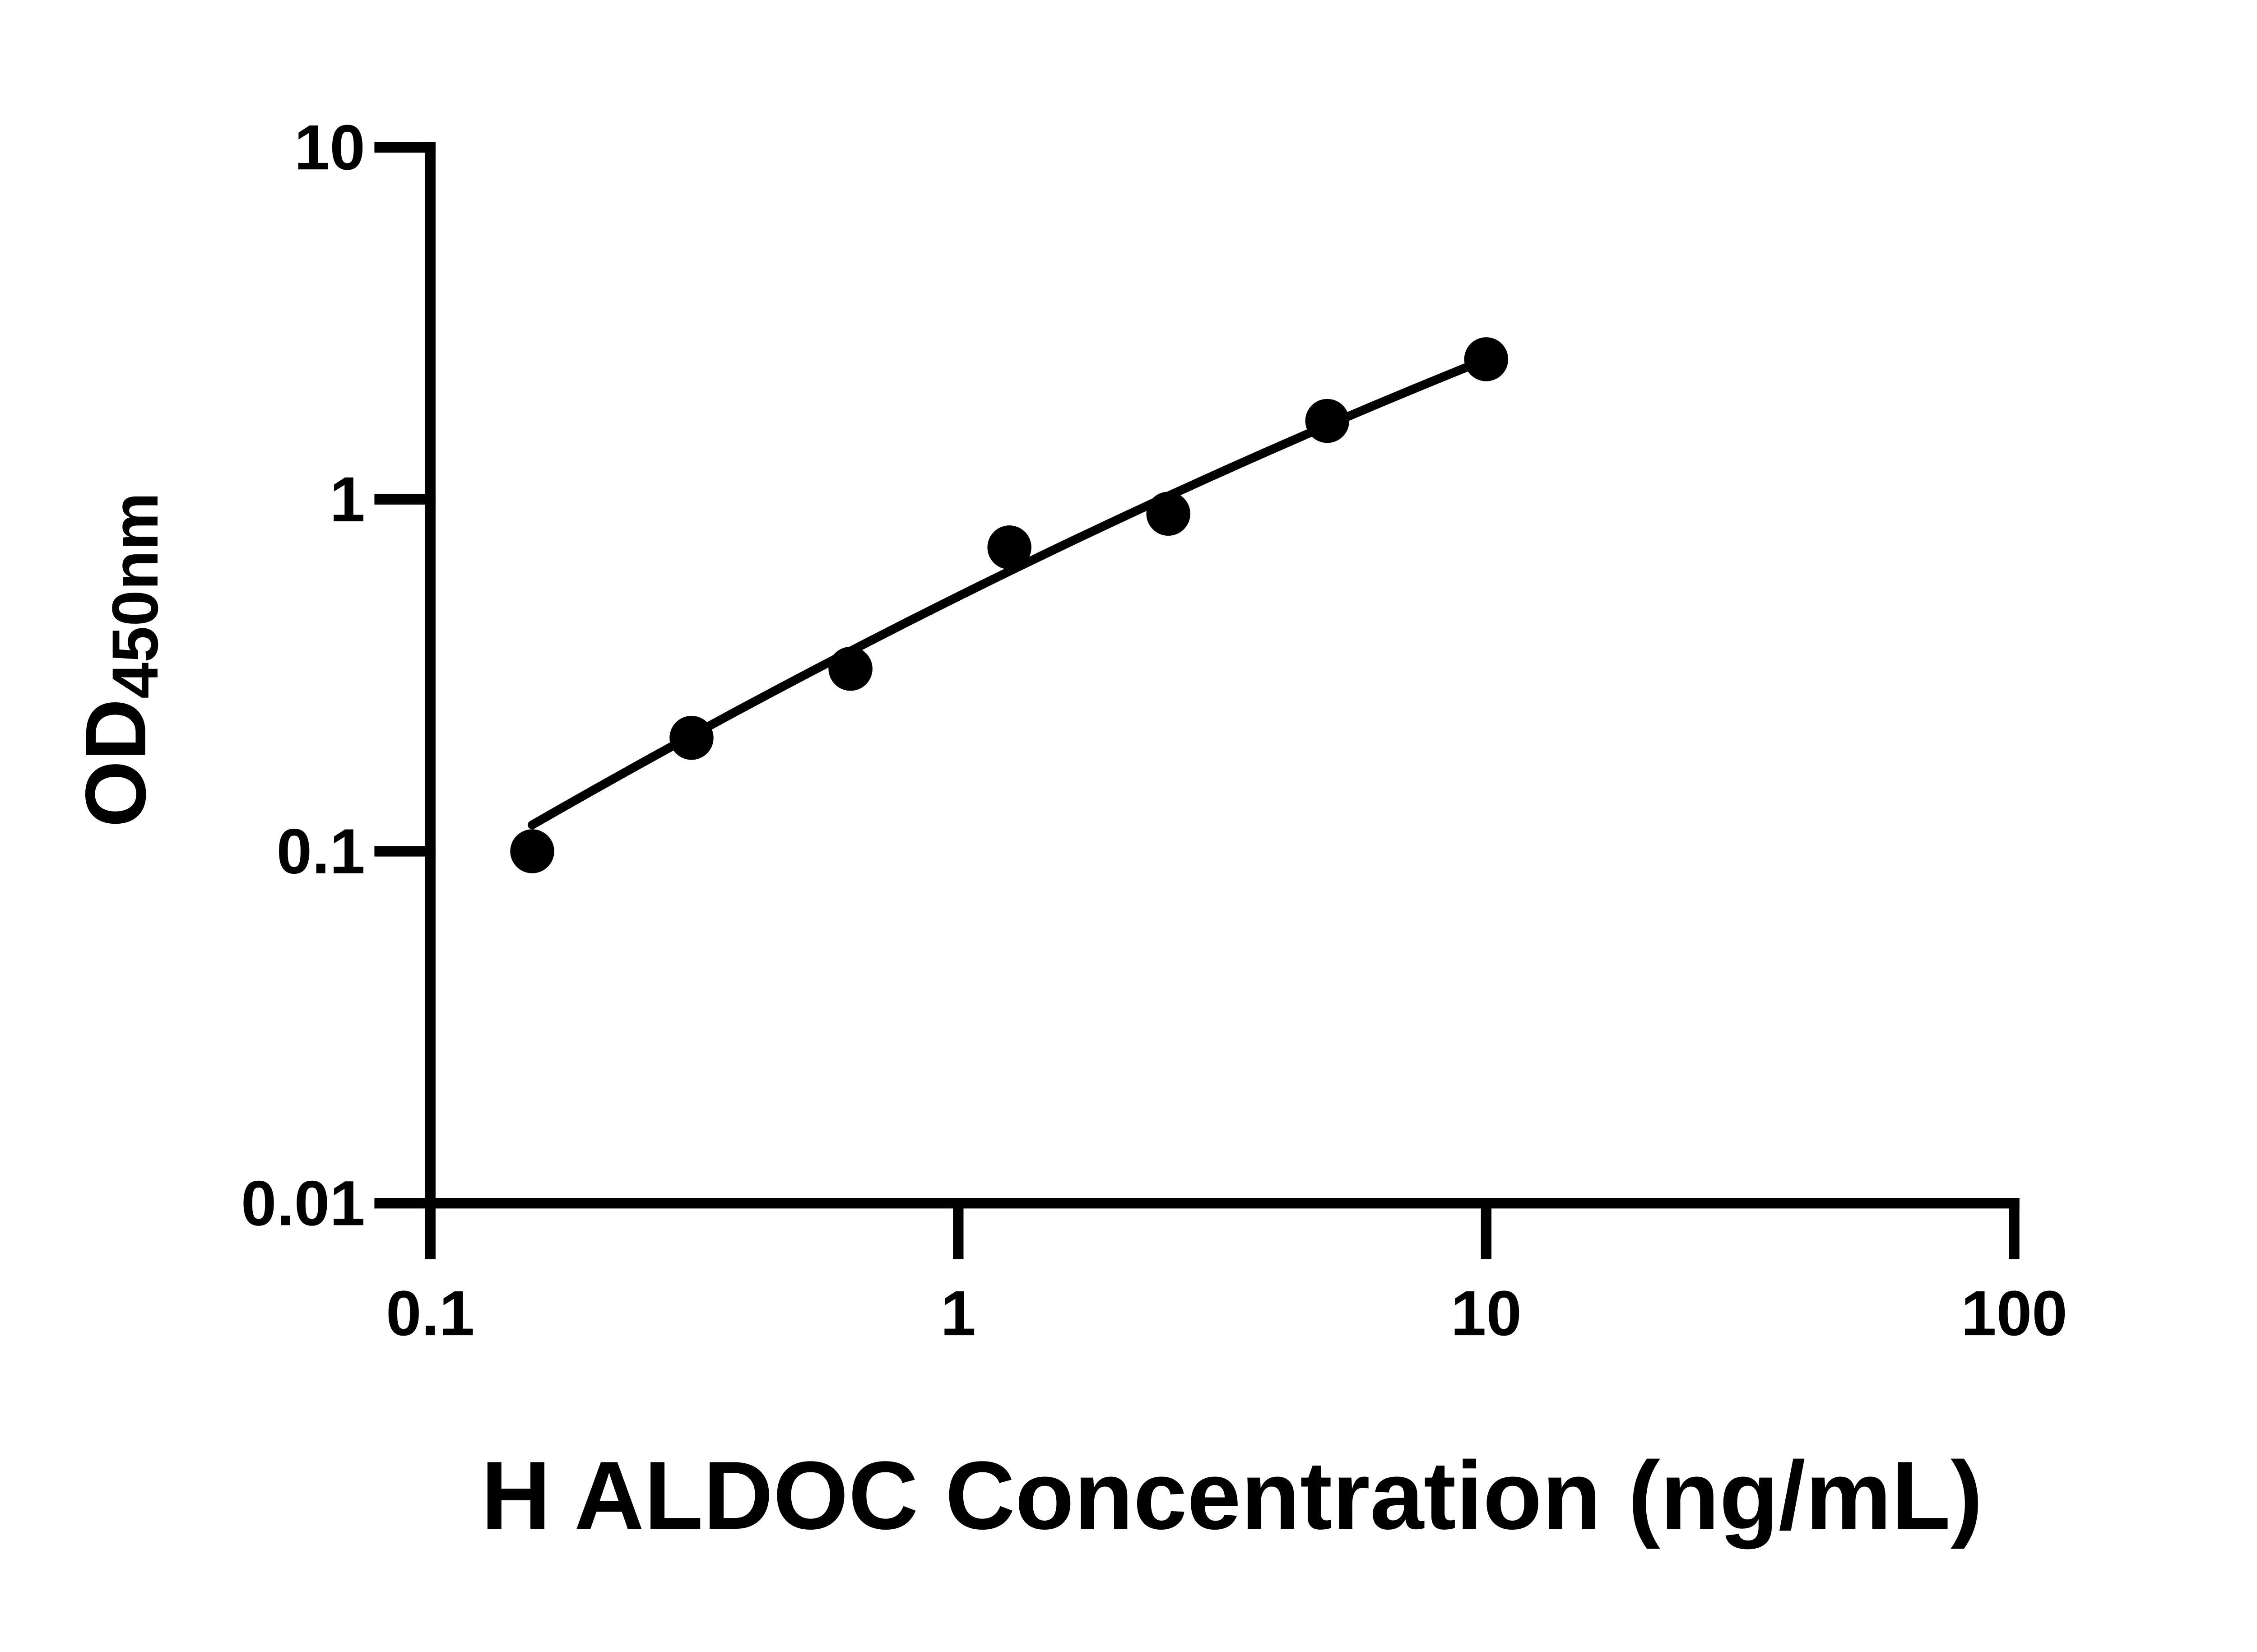  Describe the element at coordinates (430, 1313) in the screenshot. I see `x-tick-label: 0.1` at that location.